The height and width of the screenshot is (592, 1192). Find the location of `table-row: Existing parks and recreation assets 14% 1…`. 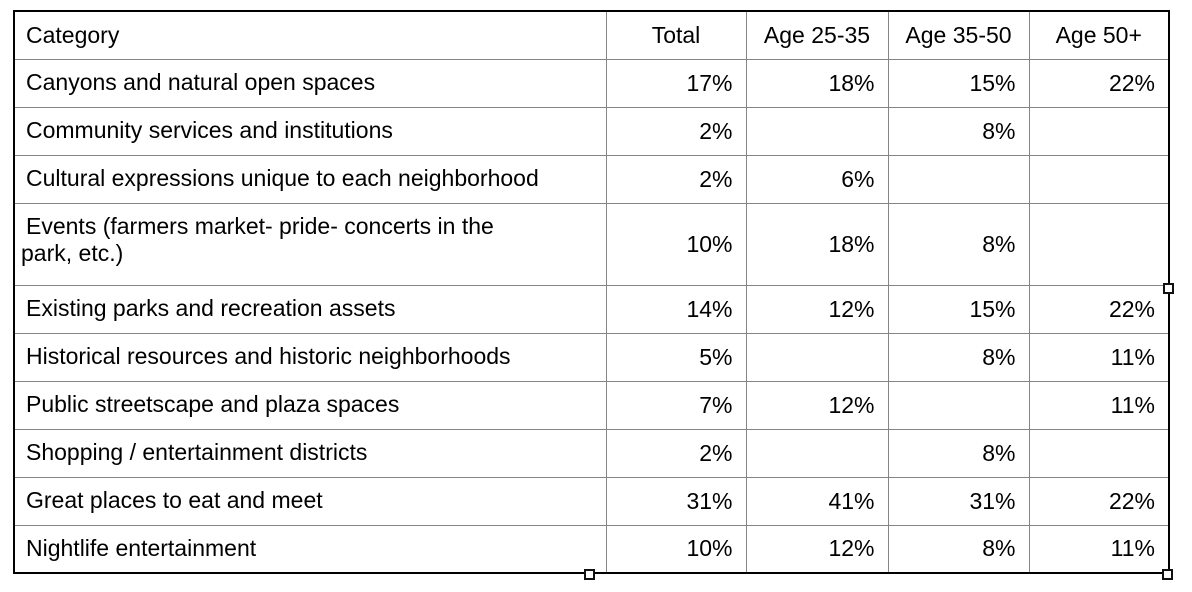

table-row: Existing parks and recreation assets 14% 1… is located at coordinates (591, 309).